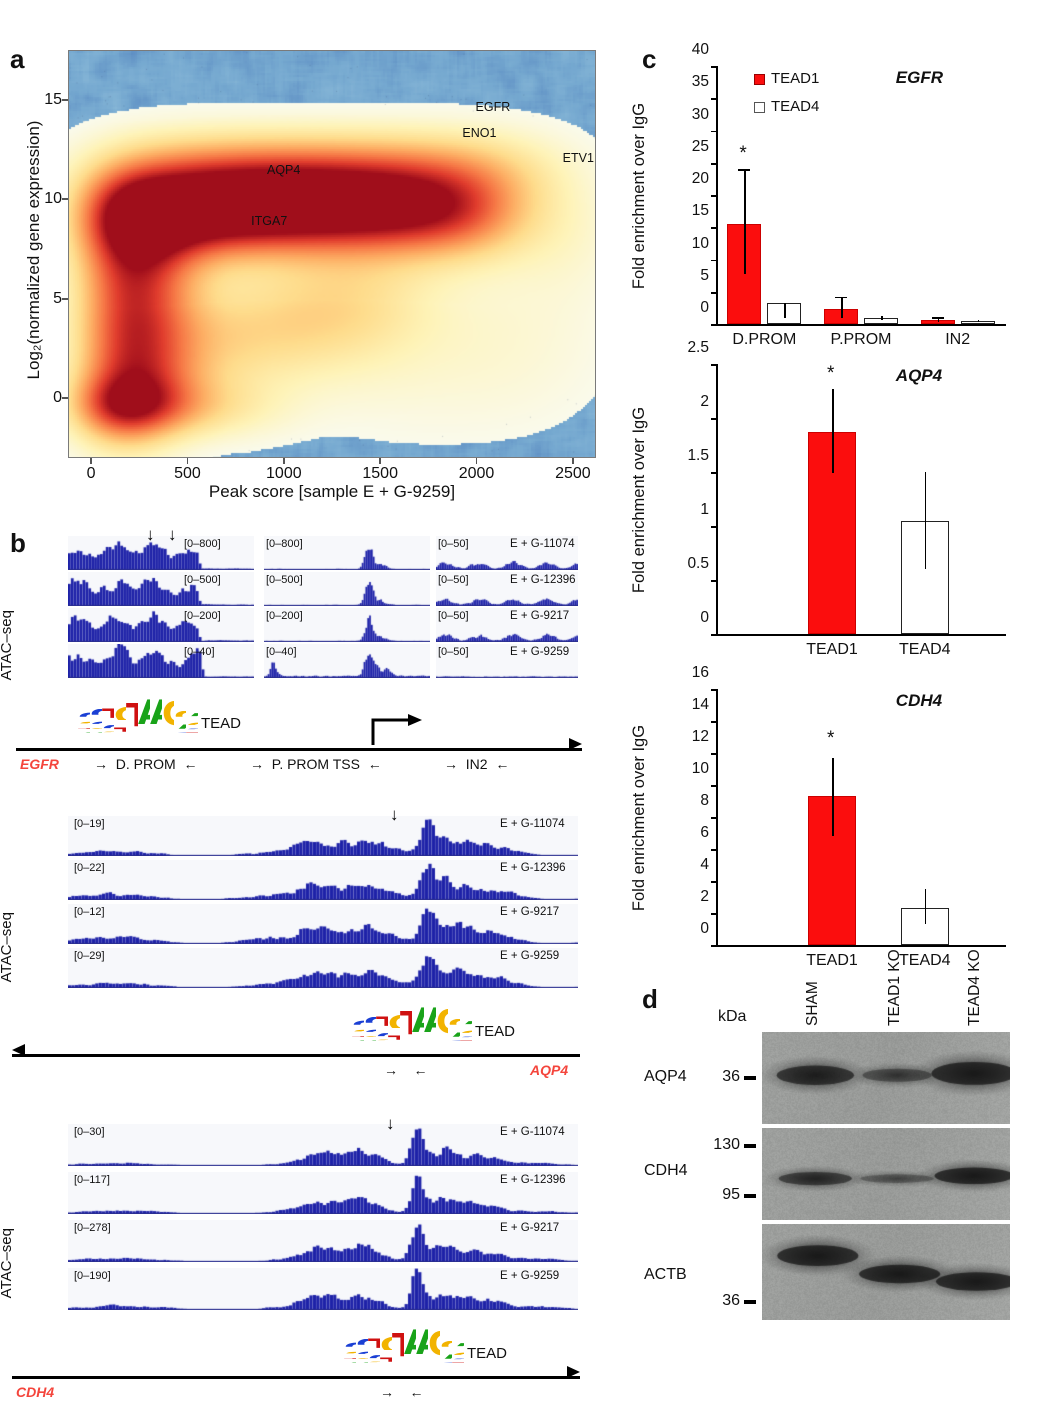  What do you see at coordinates (732, 1016) in the screenshot?
I see `kda-label: kDa` at bounding box center [732, 1016].